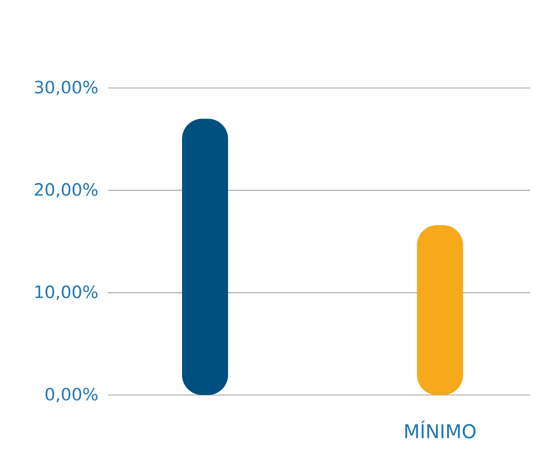 The image size is (540, 456). What do you see at coordinates (440, 429) in the screenshot?
I see `x-tick-label: MÍNIMO` at bounding box center [440, 429].